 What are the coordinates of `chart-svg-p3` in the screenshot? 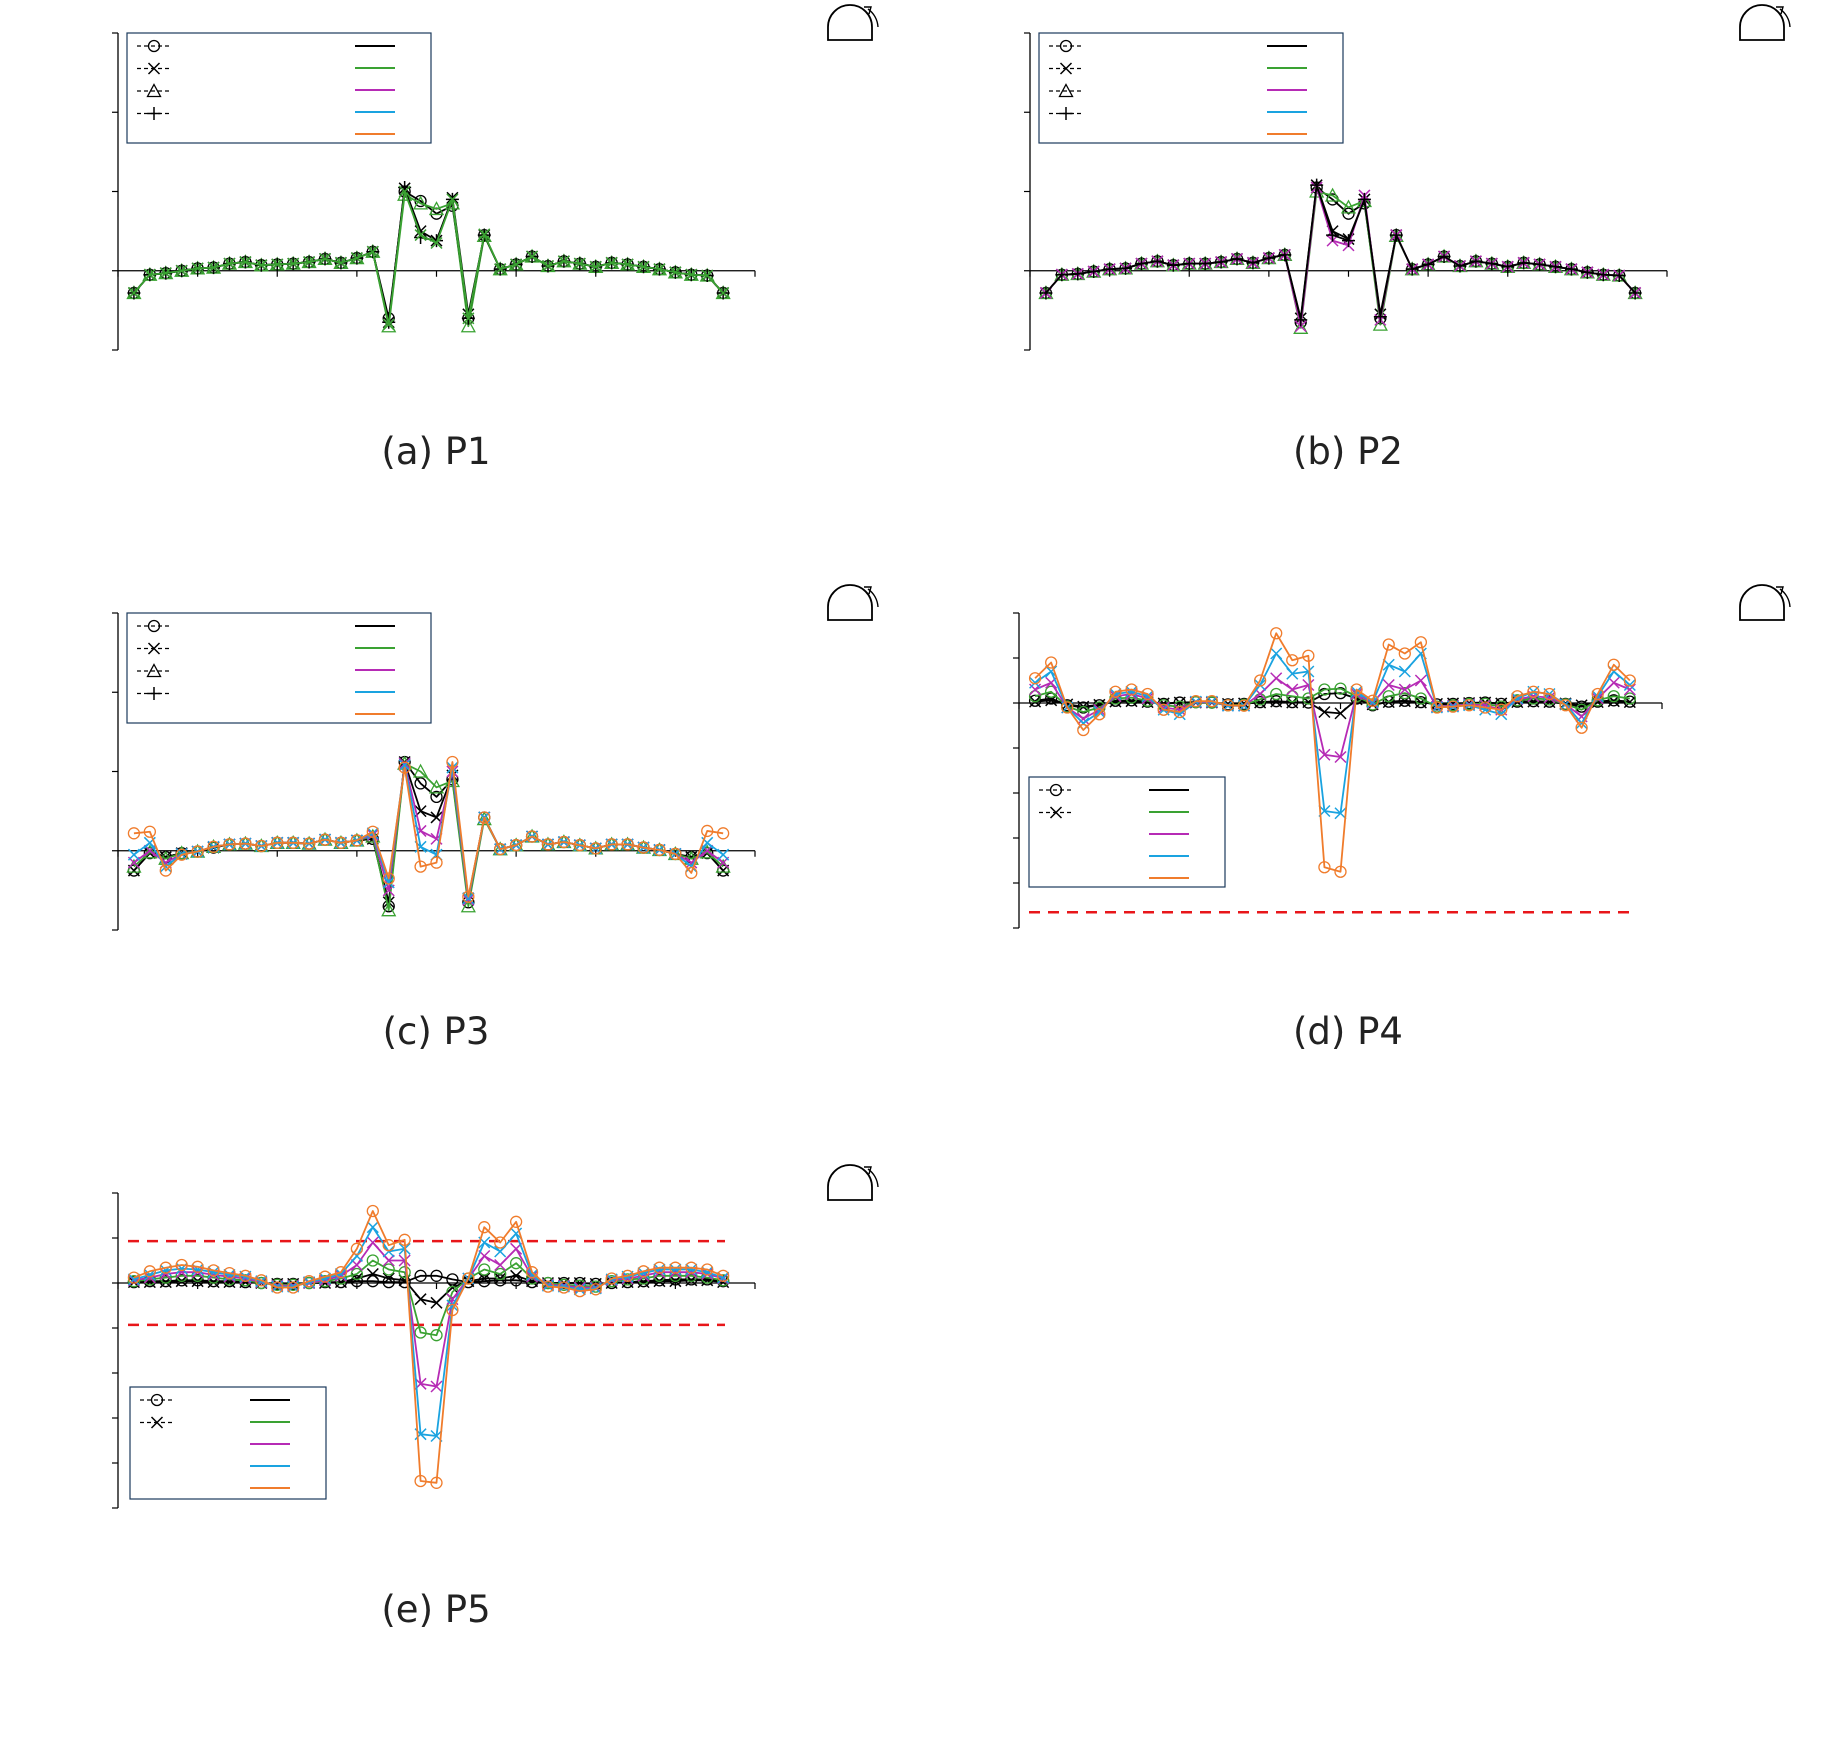 It's located at (495, 757).